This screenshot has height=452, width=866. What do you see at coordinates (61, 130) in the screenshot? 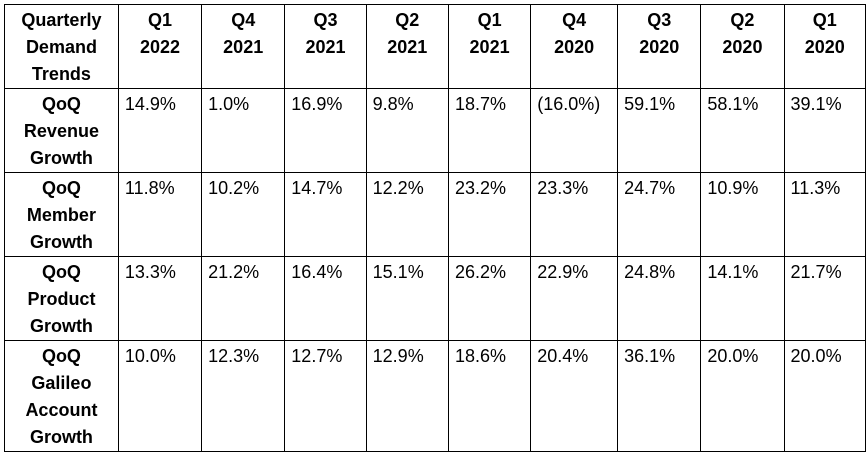
I see `row-header-revenue-growth: QoQ Revenue Growth` at bounding box center [61, 130].